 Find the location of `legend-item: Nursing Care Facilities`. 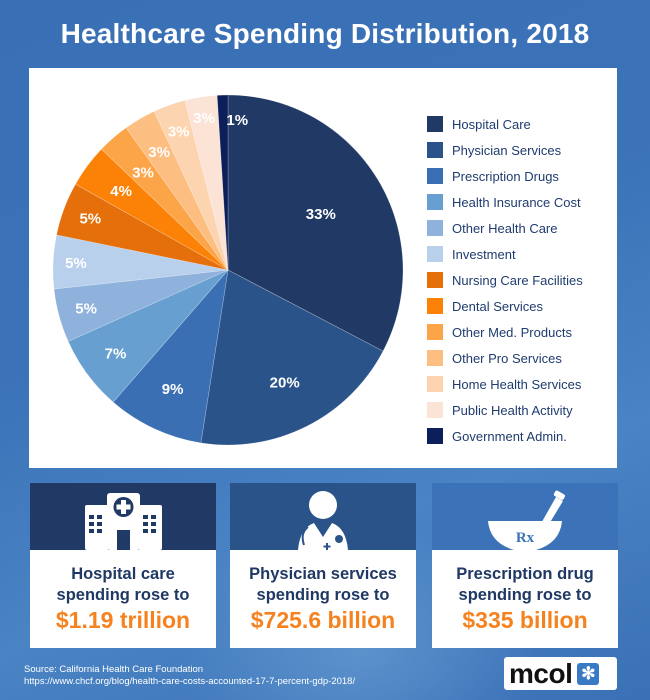

legend-item: Nursing Care Facilities is located at coordinates (505, 280).